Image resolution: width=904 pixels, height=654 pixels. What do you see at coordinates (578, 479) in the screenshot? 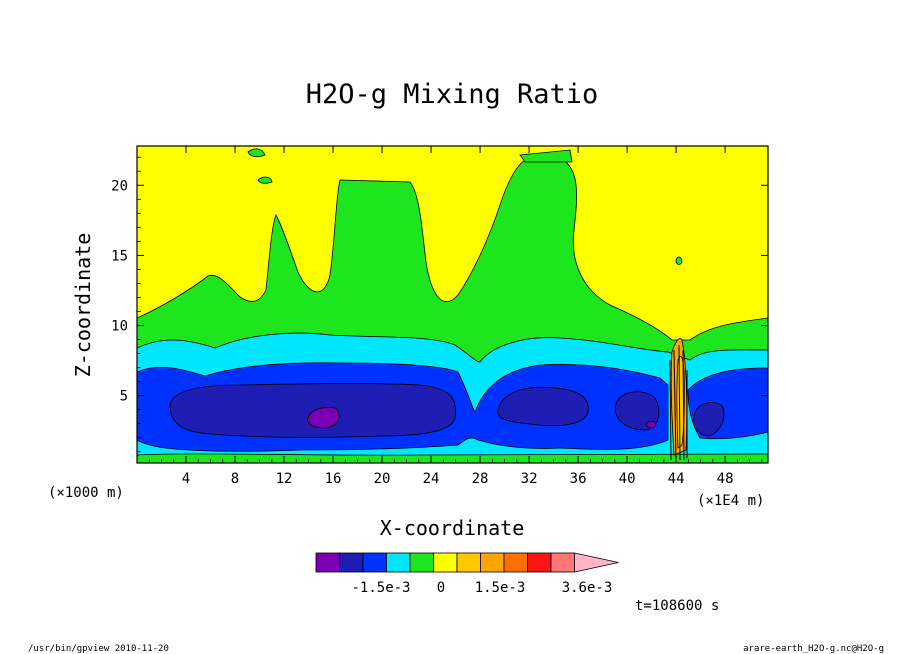
I see `x-tick-label: 36` at bounding box center [578, 479].